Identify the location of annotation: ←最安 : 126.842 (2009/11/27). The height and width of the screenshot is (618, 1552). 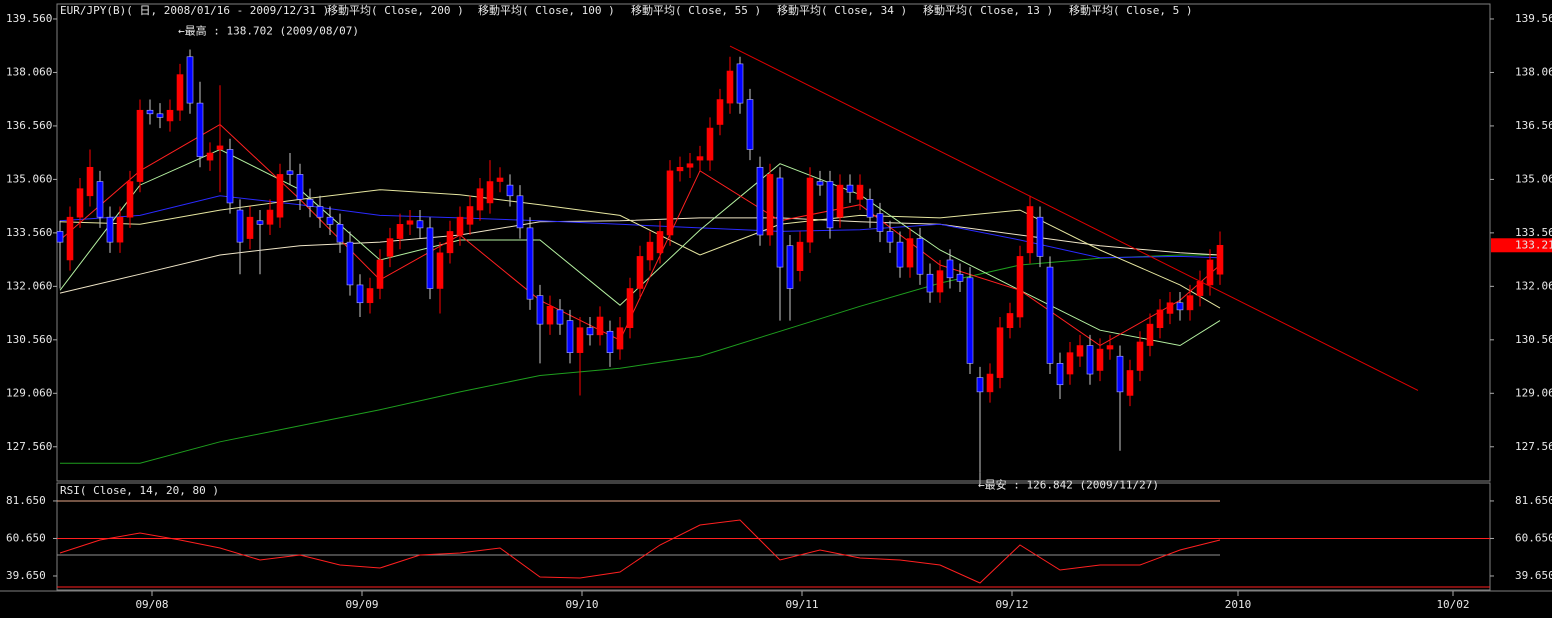
(1068, 484).